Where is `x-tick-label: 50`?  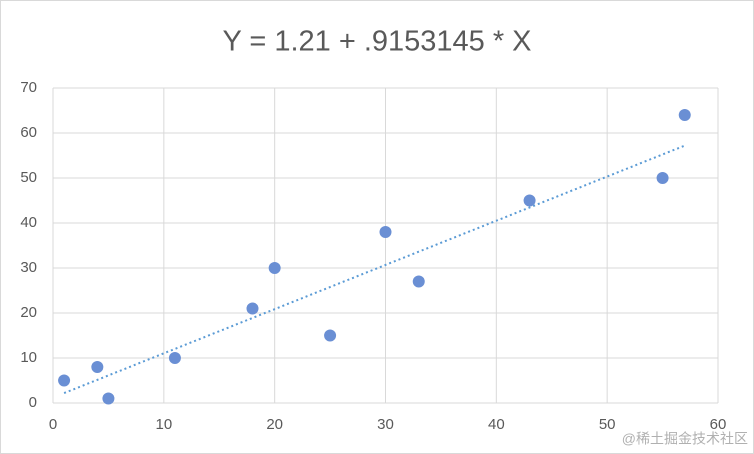
x-tick-label: 50 is located at coordinates (607, 424).